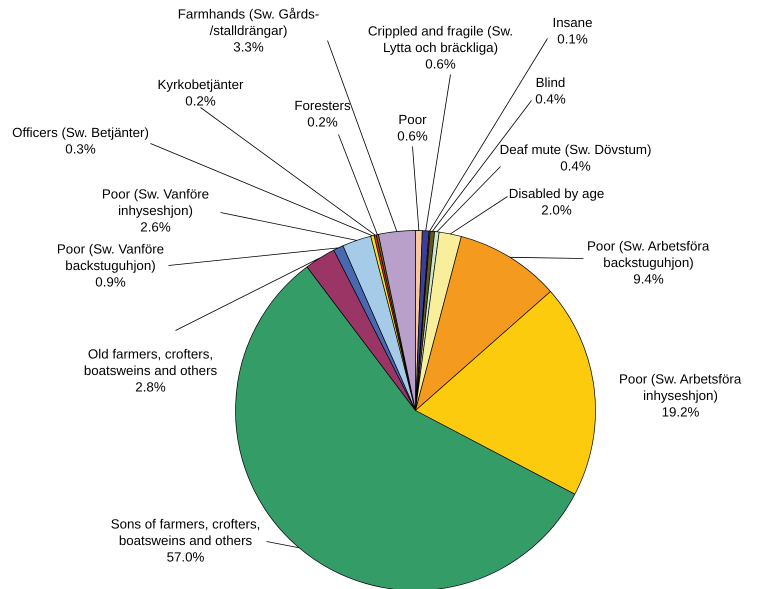 The height and width of the screenshot is (589, 764). I want to click on slice-label: Poor (Sw. Vanföre backstuguhjon), so click(110, 257).